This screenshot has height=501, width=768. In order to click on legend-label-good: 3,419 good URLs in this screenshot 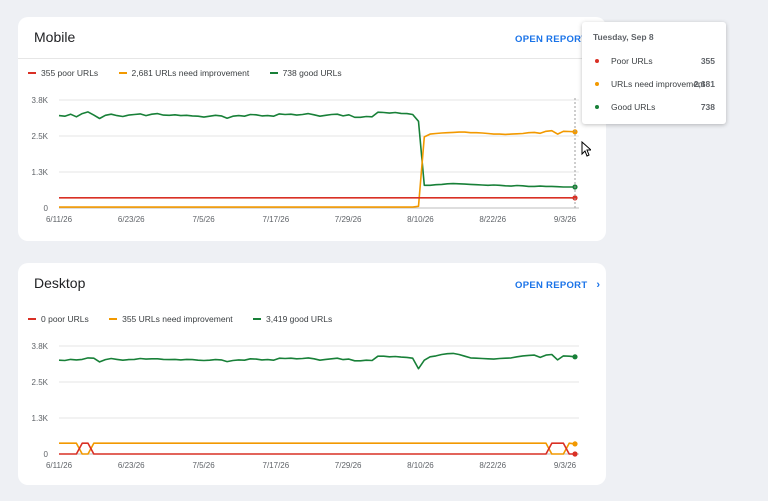, I will do `click(299, 319)`.